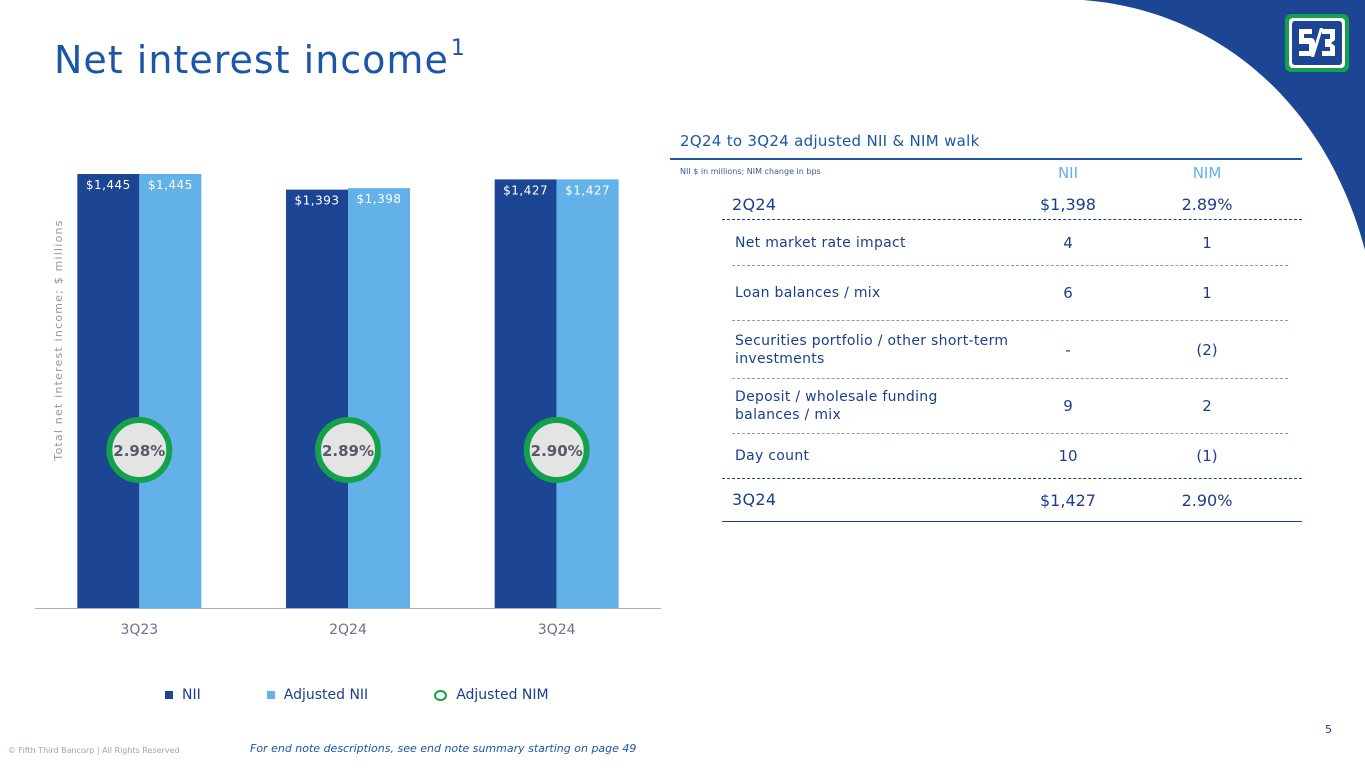 The width and height of the screenshot is (1365, 768). Describe the element at coordinates (754, 499) in the screenshot. I see `walk-end-label: 3Q24` at that location.